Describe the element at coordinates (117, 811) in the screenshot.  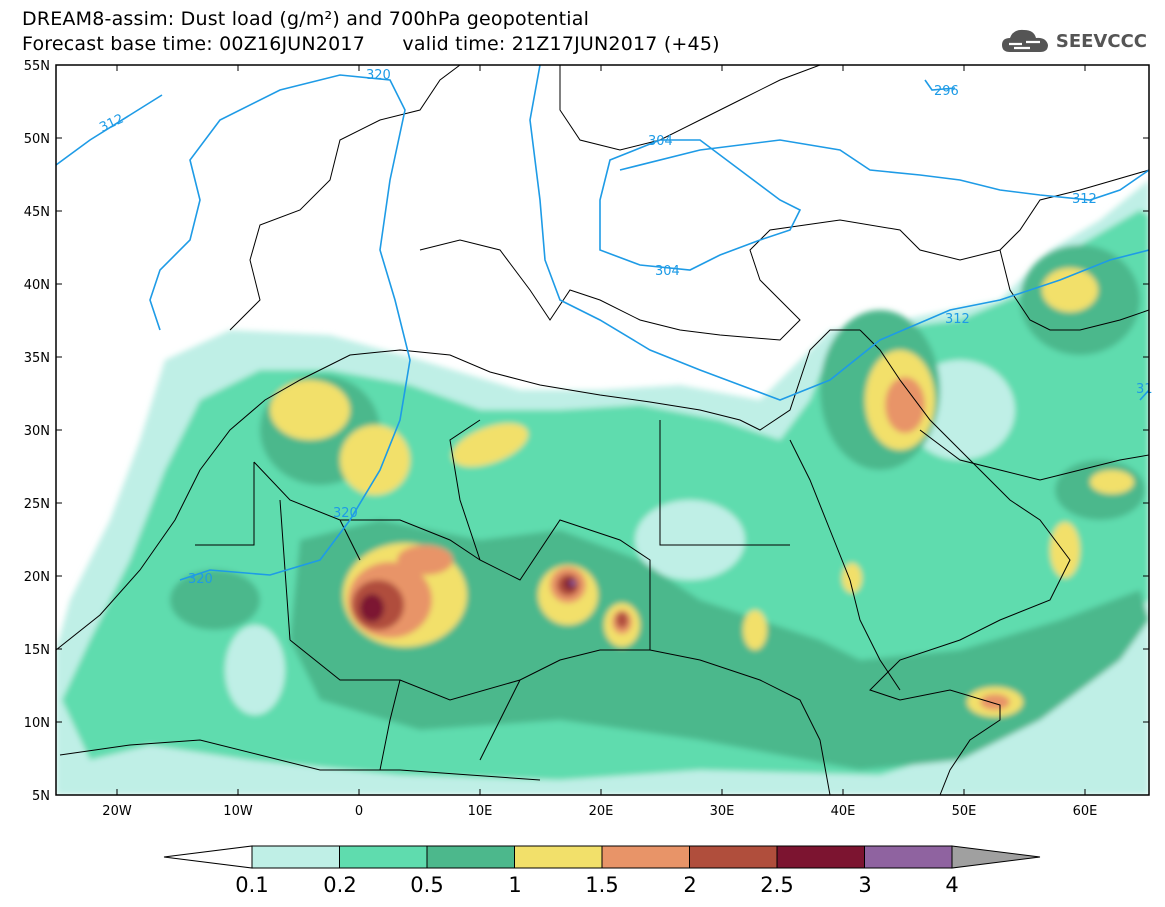
I see `lon-label: 20W` at that location.